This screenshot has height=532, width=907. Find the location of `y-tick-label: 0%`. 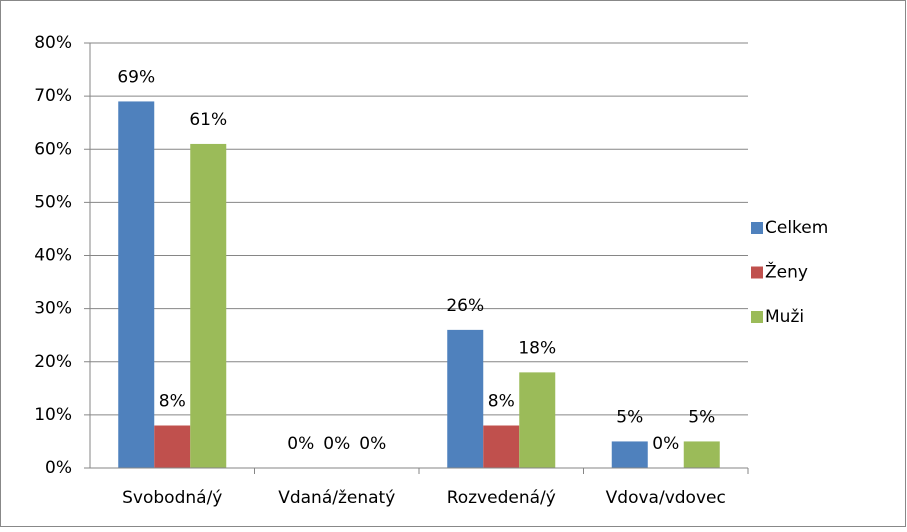

y-tick-label: 0% is located at coordinates (58, 468).